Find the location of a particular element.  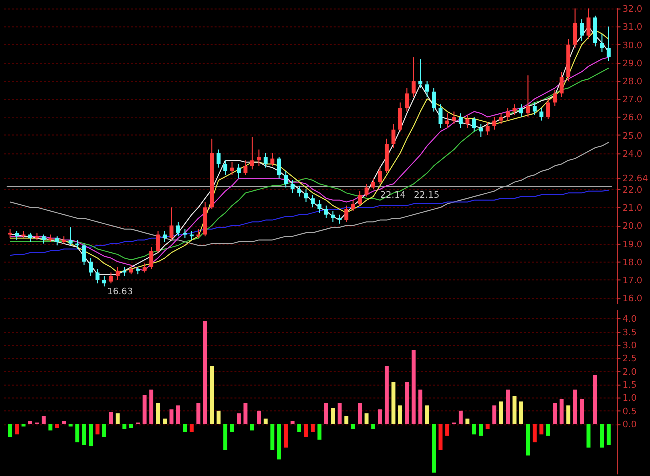

annotation: 16.63 is located at coordinates (120, 293).